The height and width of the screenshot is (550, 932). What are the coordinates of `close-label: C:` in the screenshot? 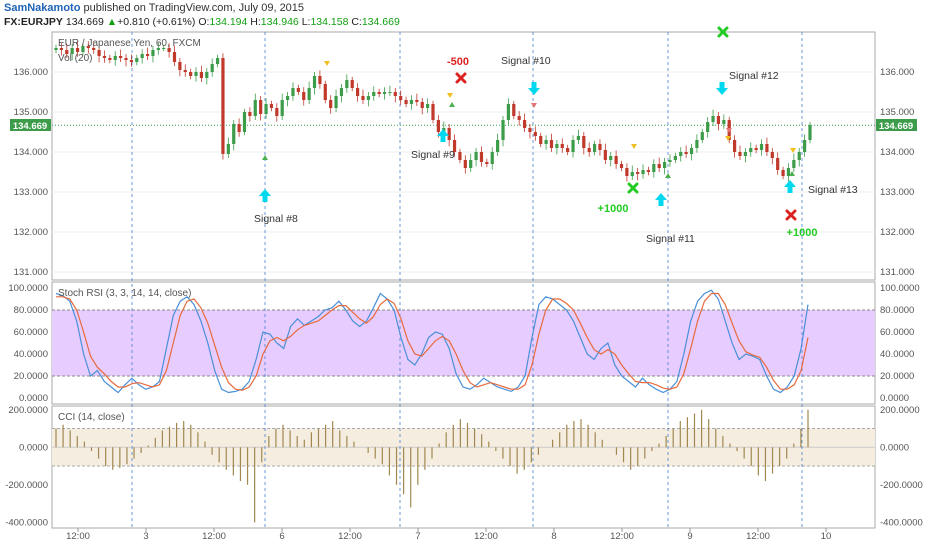 It's located at (356, 22).